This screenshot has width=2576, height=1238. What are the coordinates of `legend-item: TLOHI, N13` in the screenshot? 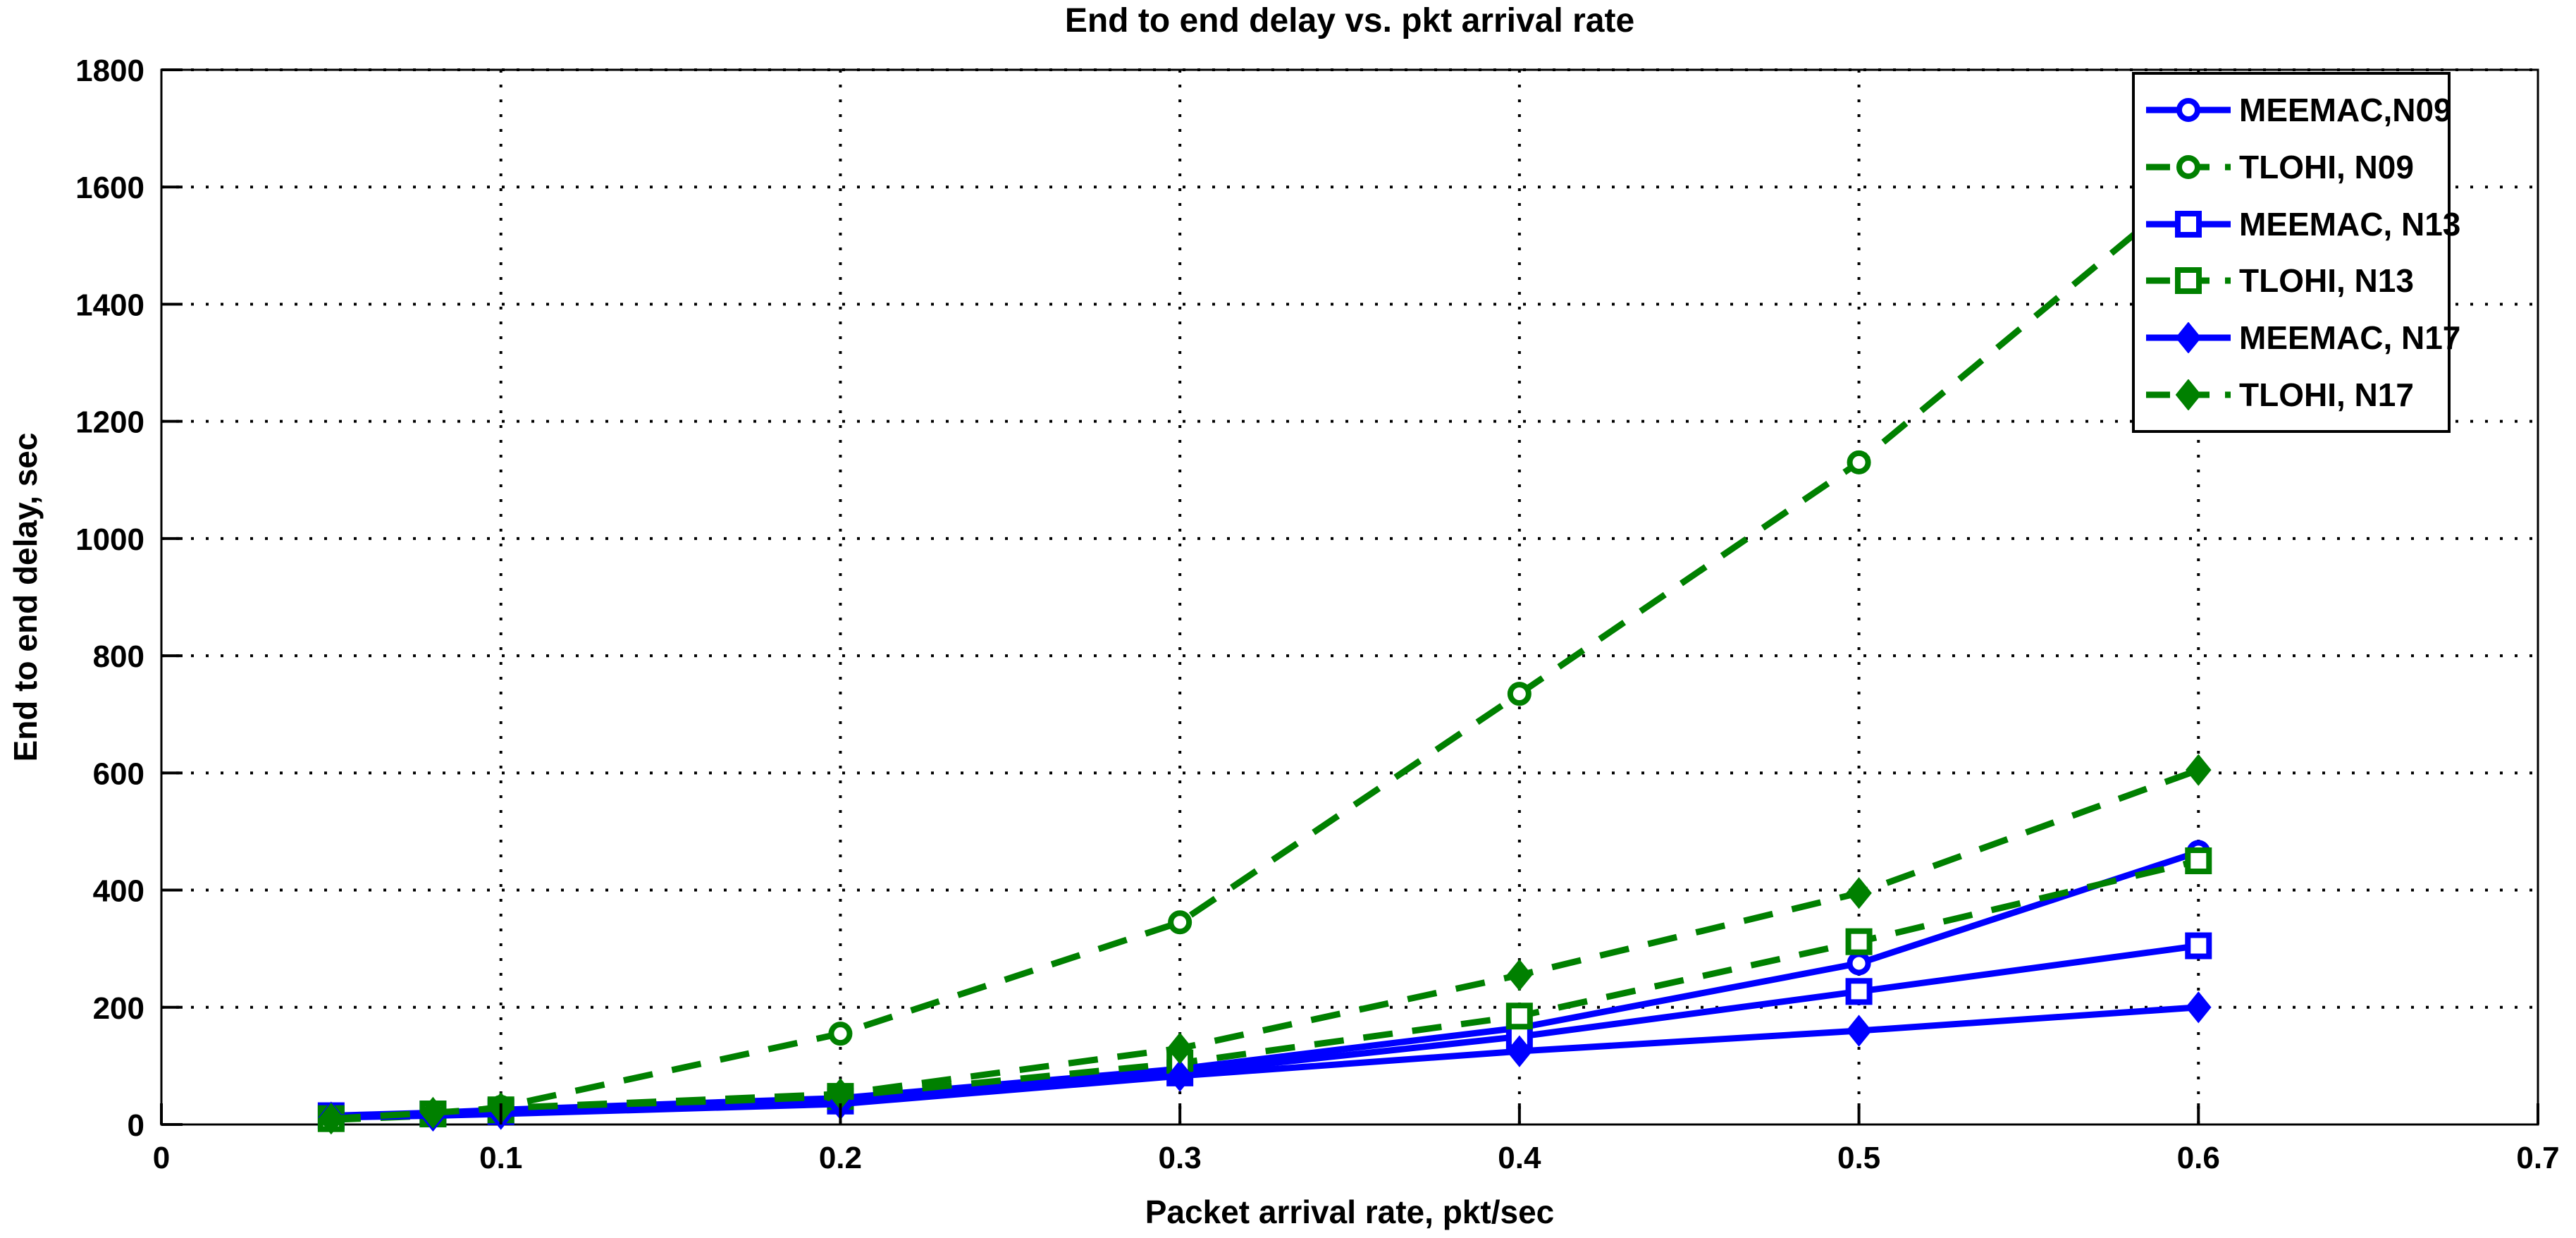 It's located at (2295, 281).